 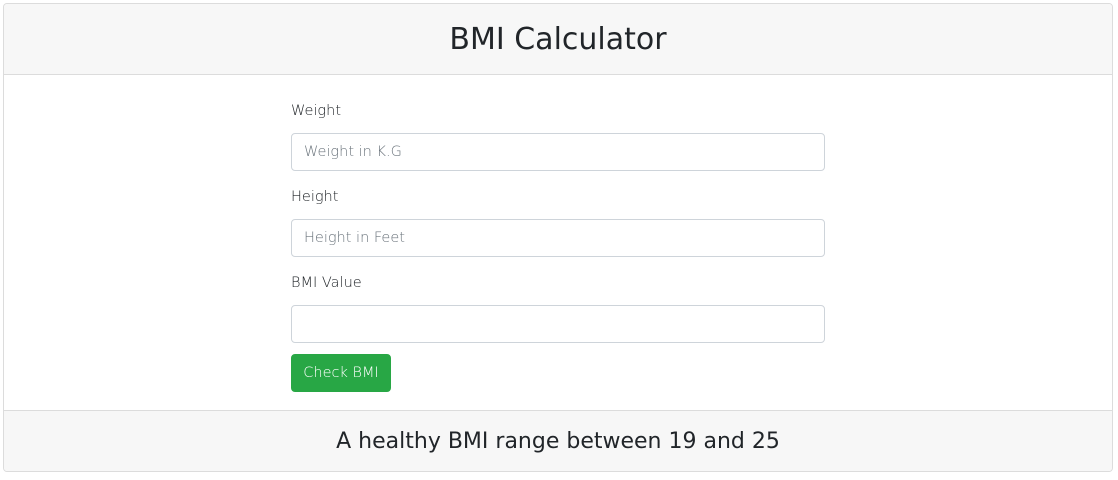 I want to click on height-input, so click(x=558, y=238).